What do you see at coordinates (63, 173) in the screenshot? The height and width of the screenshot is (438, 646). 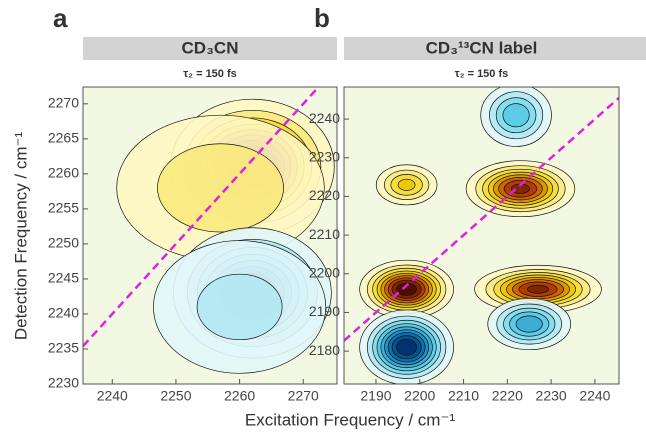 I see `y-tick-label: 2260` at bounding box center [63, 173].